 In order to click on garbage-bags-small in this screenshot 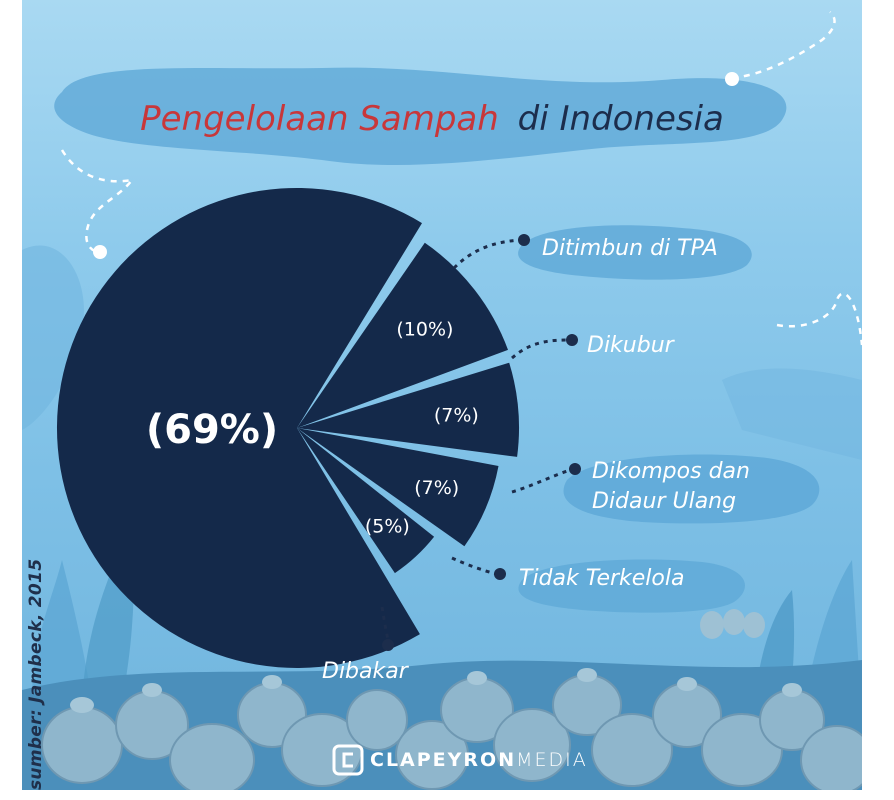, I will do `click(732, 624)`.